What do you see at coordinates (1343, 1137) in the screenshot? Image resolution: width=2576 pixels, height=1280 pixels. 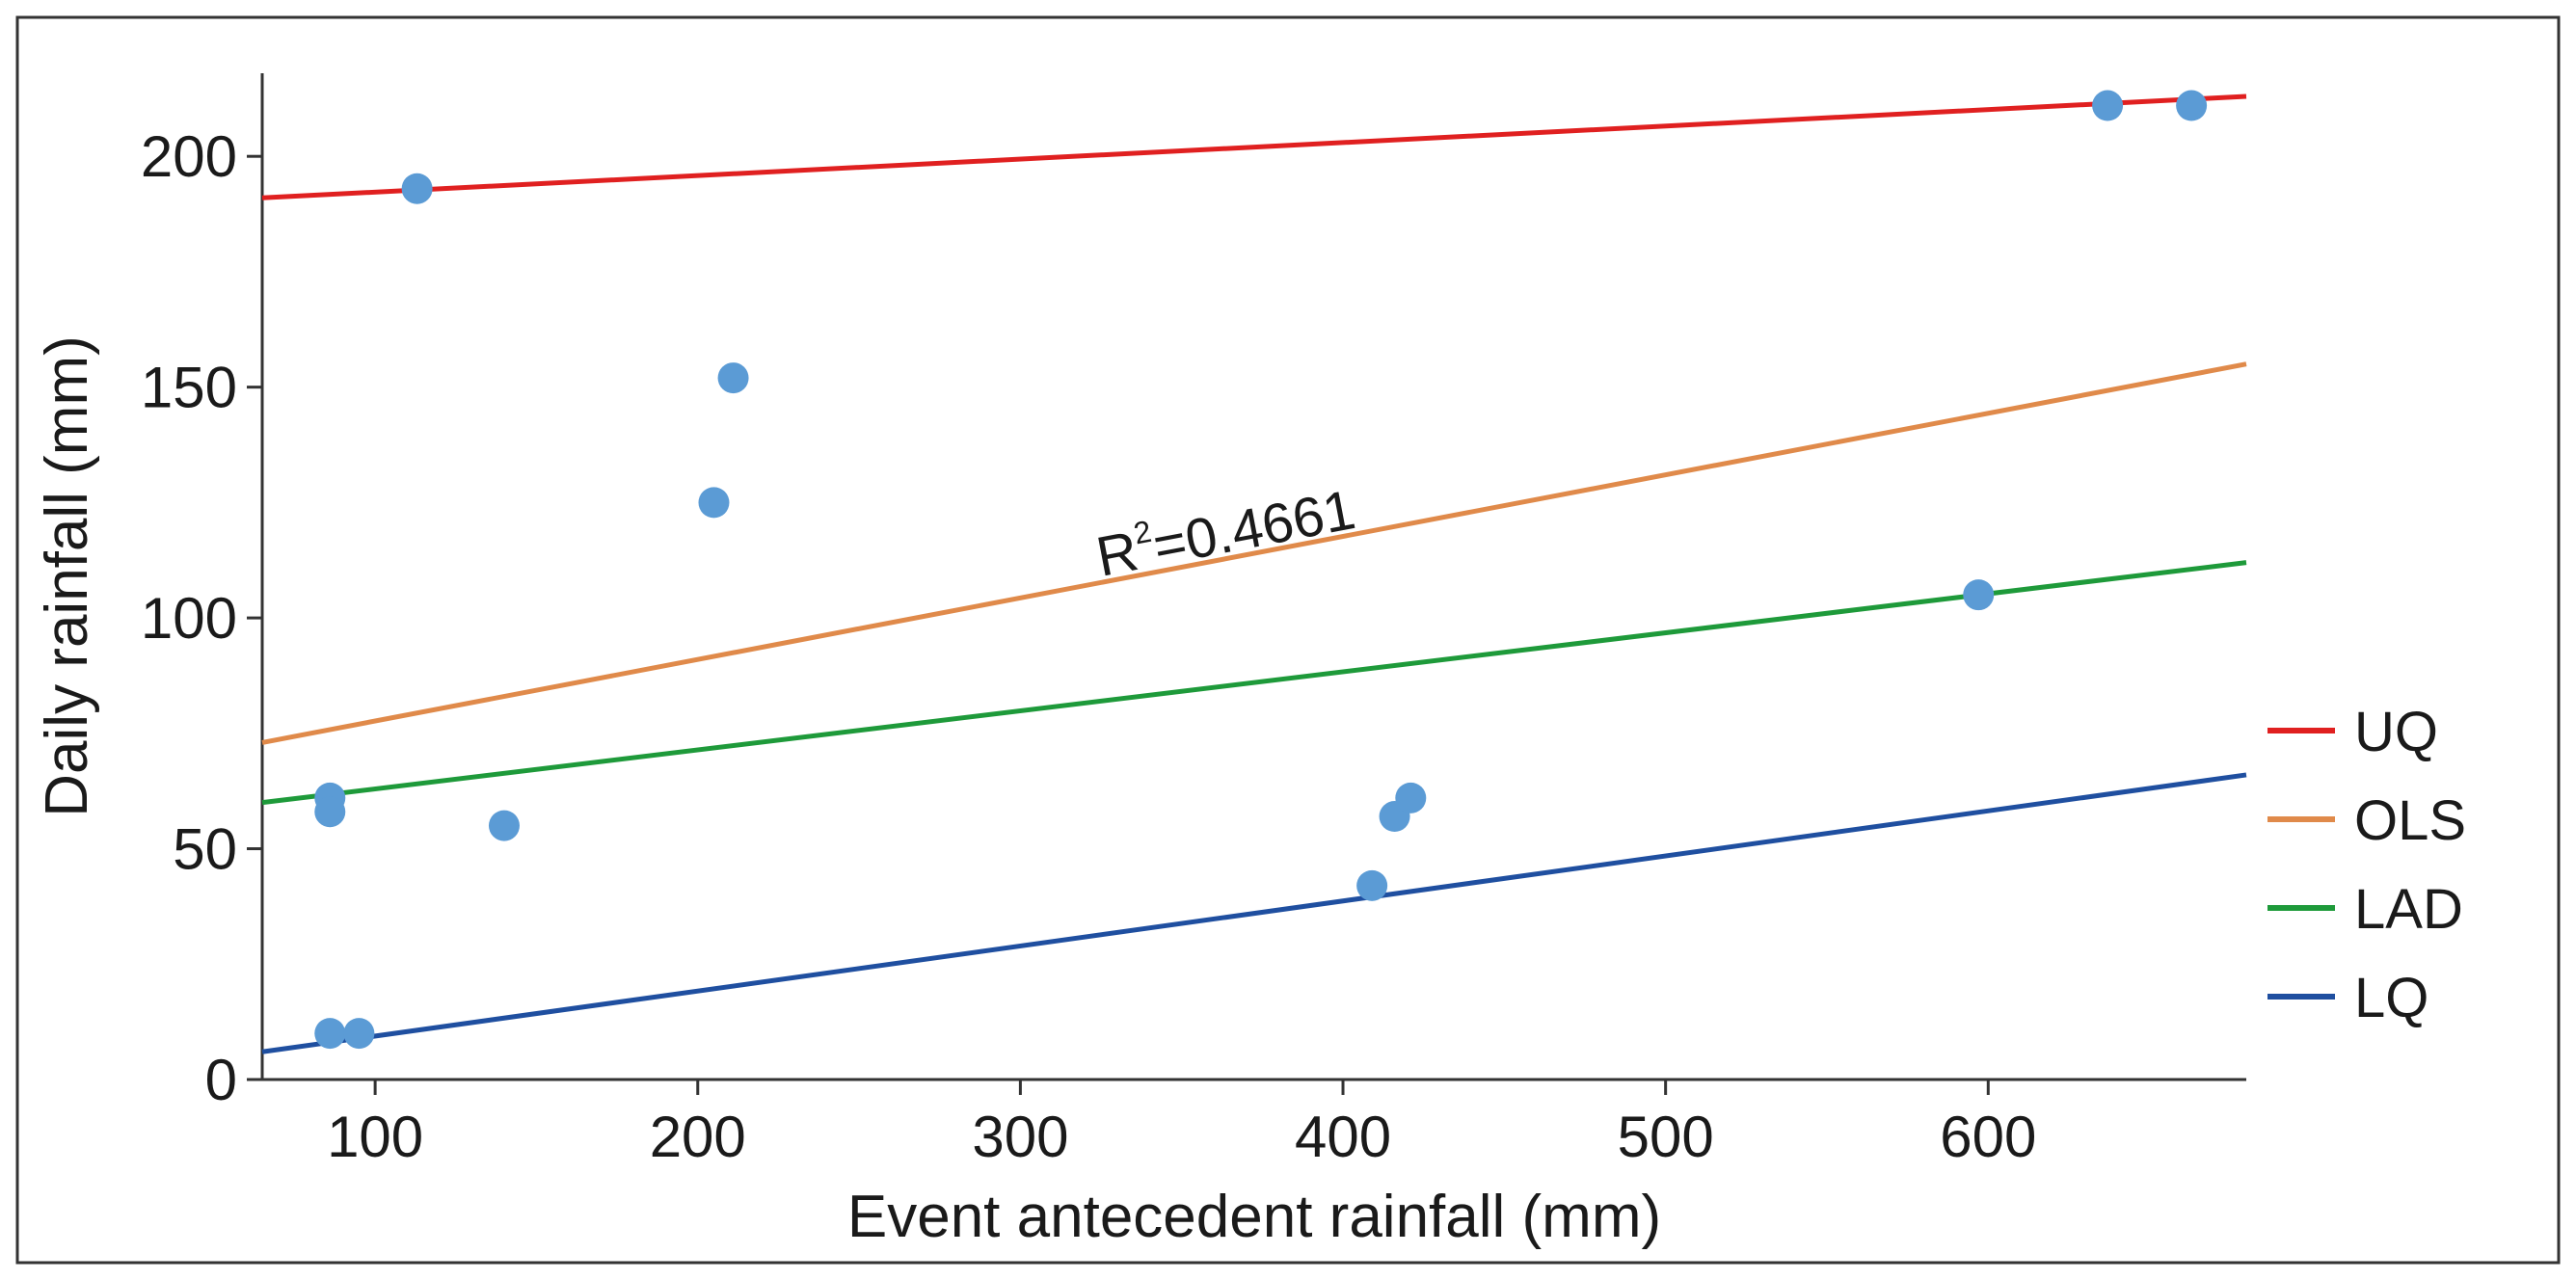 I see `x-tick-label: 400` at bounding box center [1343, 1137].